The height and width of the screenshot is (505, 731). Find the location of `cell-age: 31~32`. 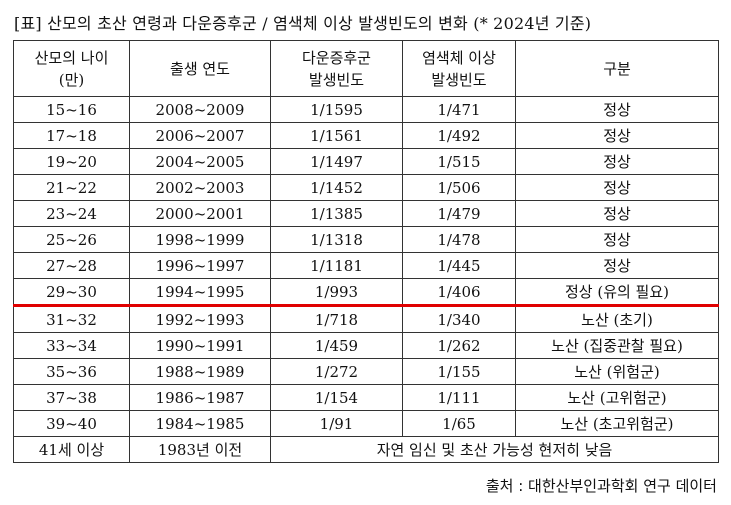

cell-age: 31~32 is located at coordinates (71, 319).